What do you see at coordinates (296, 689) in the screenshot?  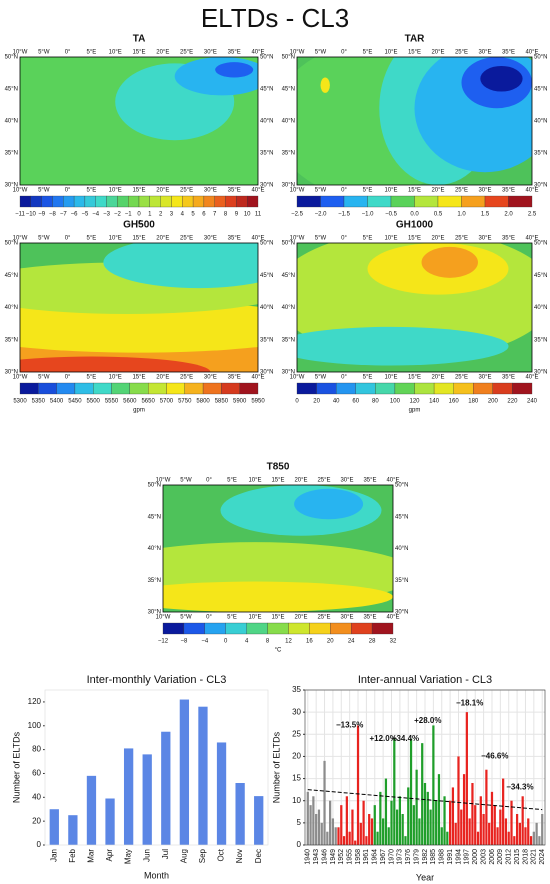 I see `y-tick-label: 35` at bounding box center [296, 689].